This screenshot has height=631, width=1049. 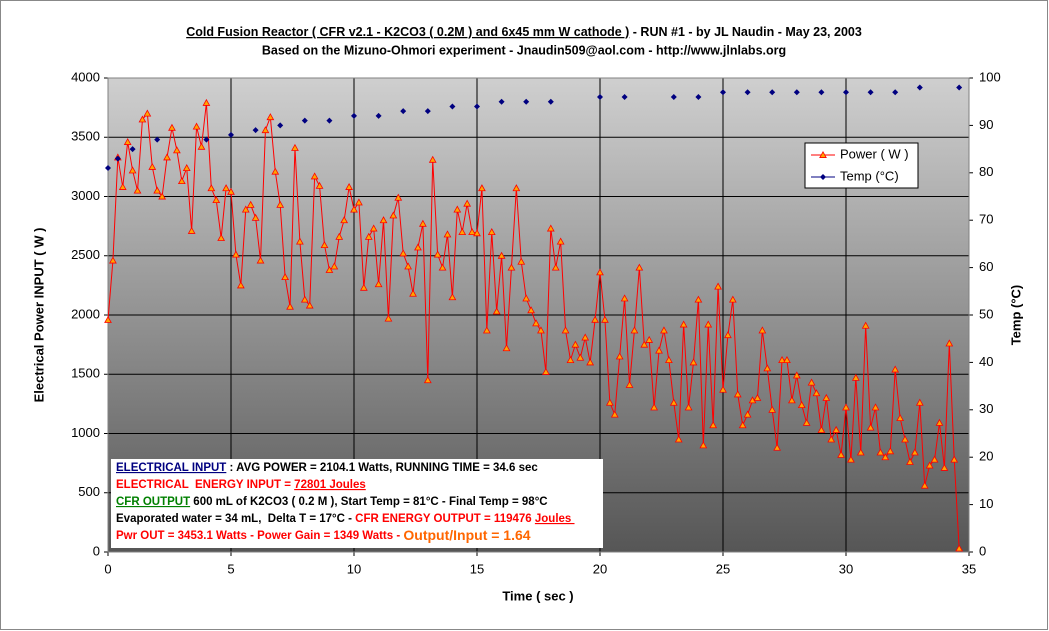 What do you see at coordinates (153, 502) in the screenshot?
I see `annotation-segment: CFR OUTPUT` at bounding box center [153, 502].